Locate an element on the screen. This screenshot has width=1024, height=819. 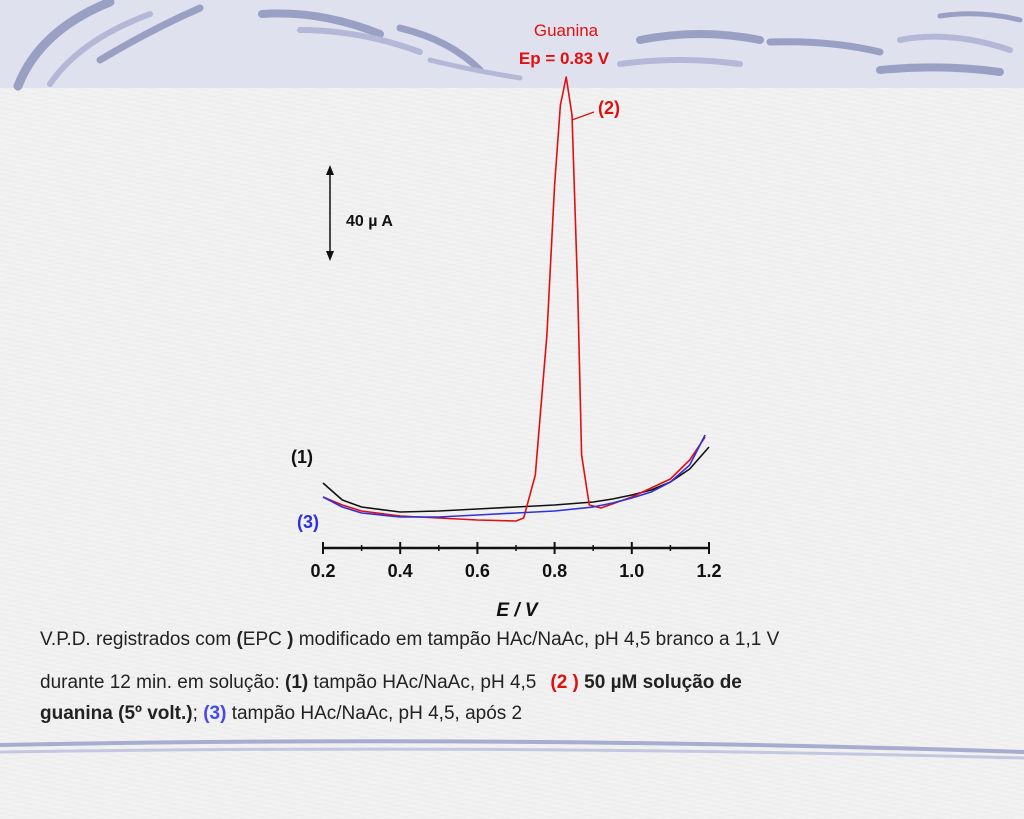
chart-title: Guanina is located at coordinates (566, 30).